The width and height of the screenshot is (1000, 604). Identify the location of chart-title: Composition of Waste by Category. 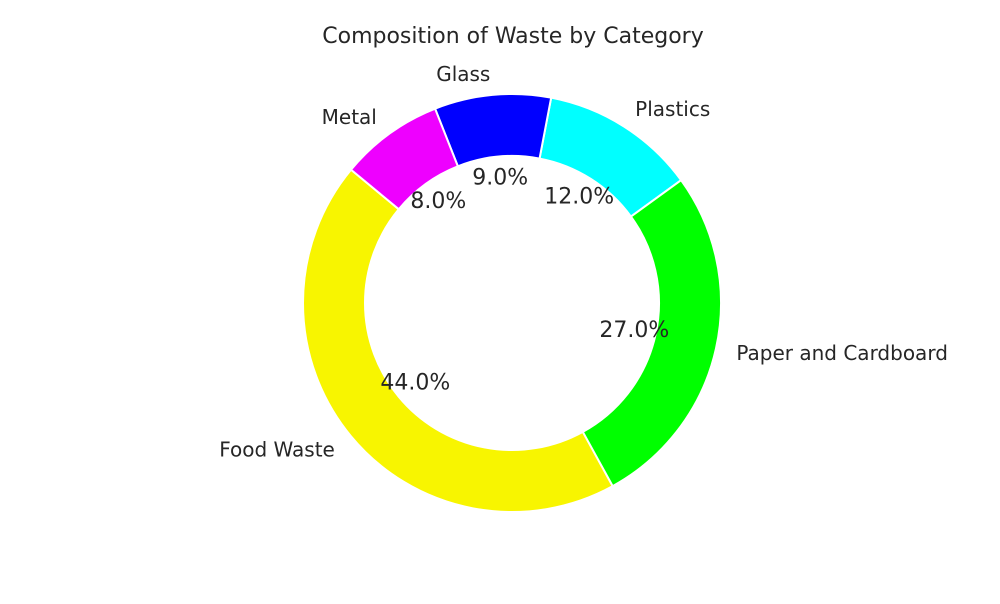
(513, 36).